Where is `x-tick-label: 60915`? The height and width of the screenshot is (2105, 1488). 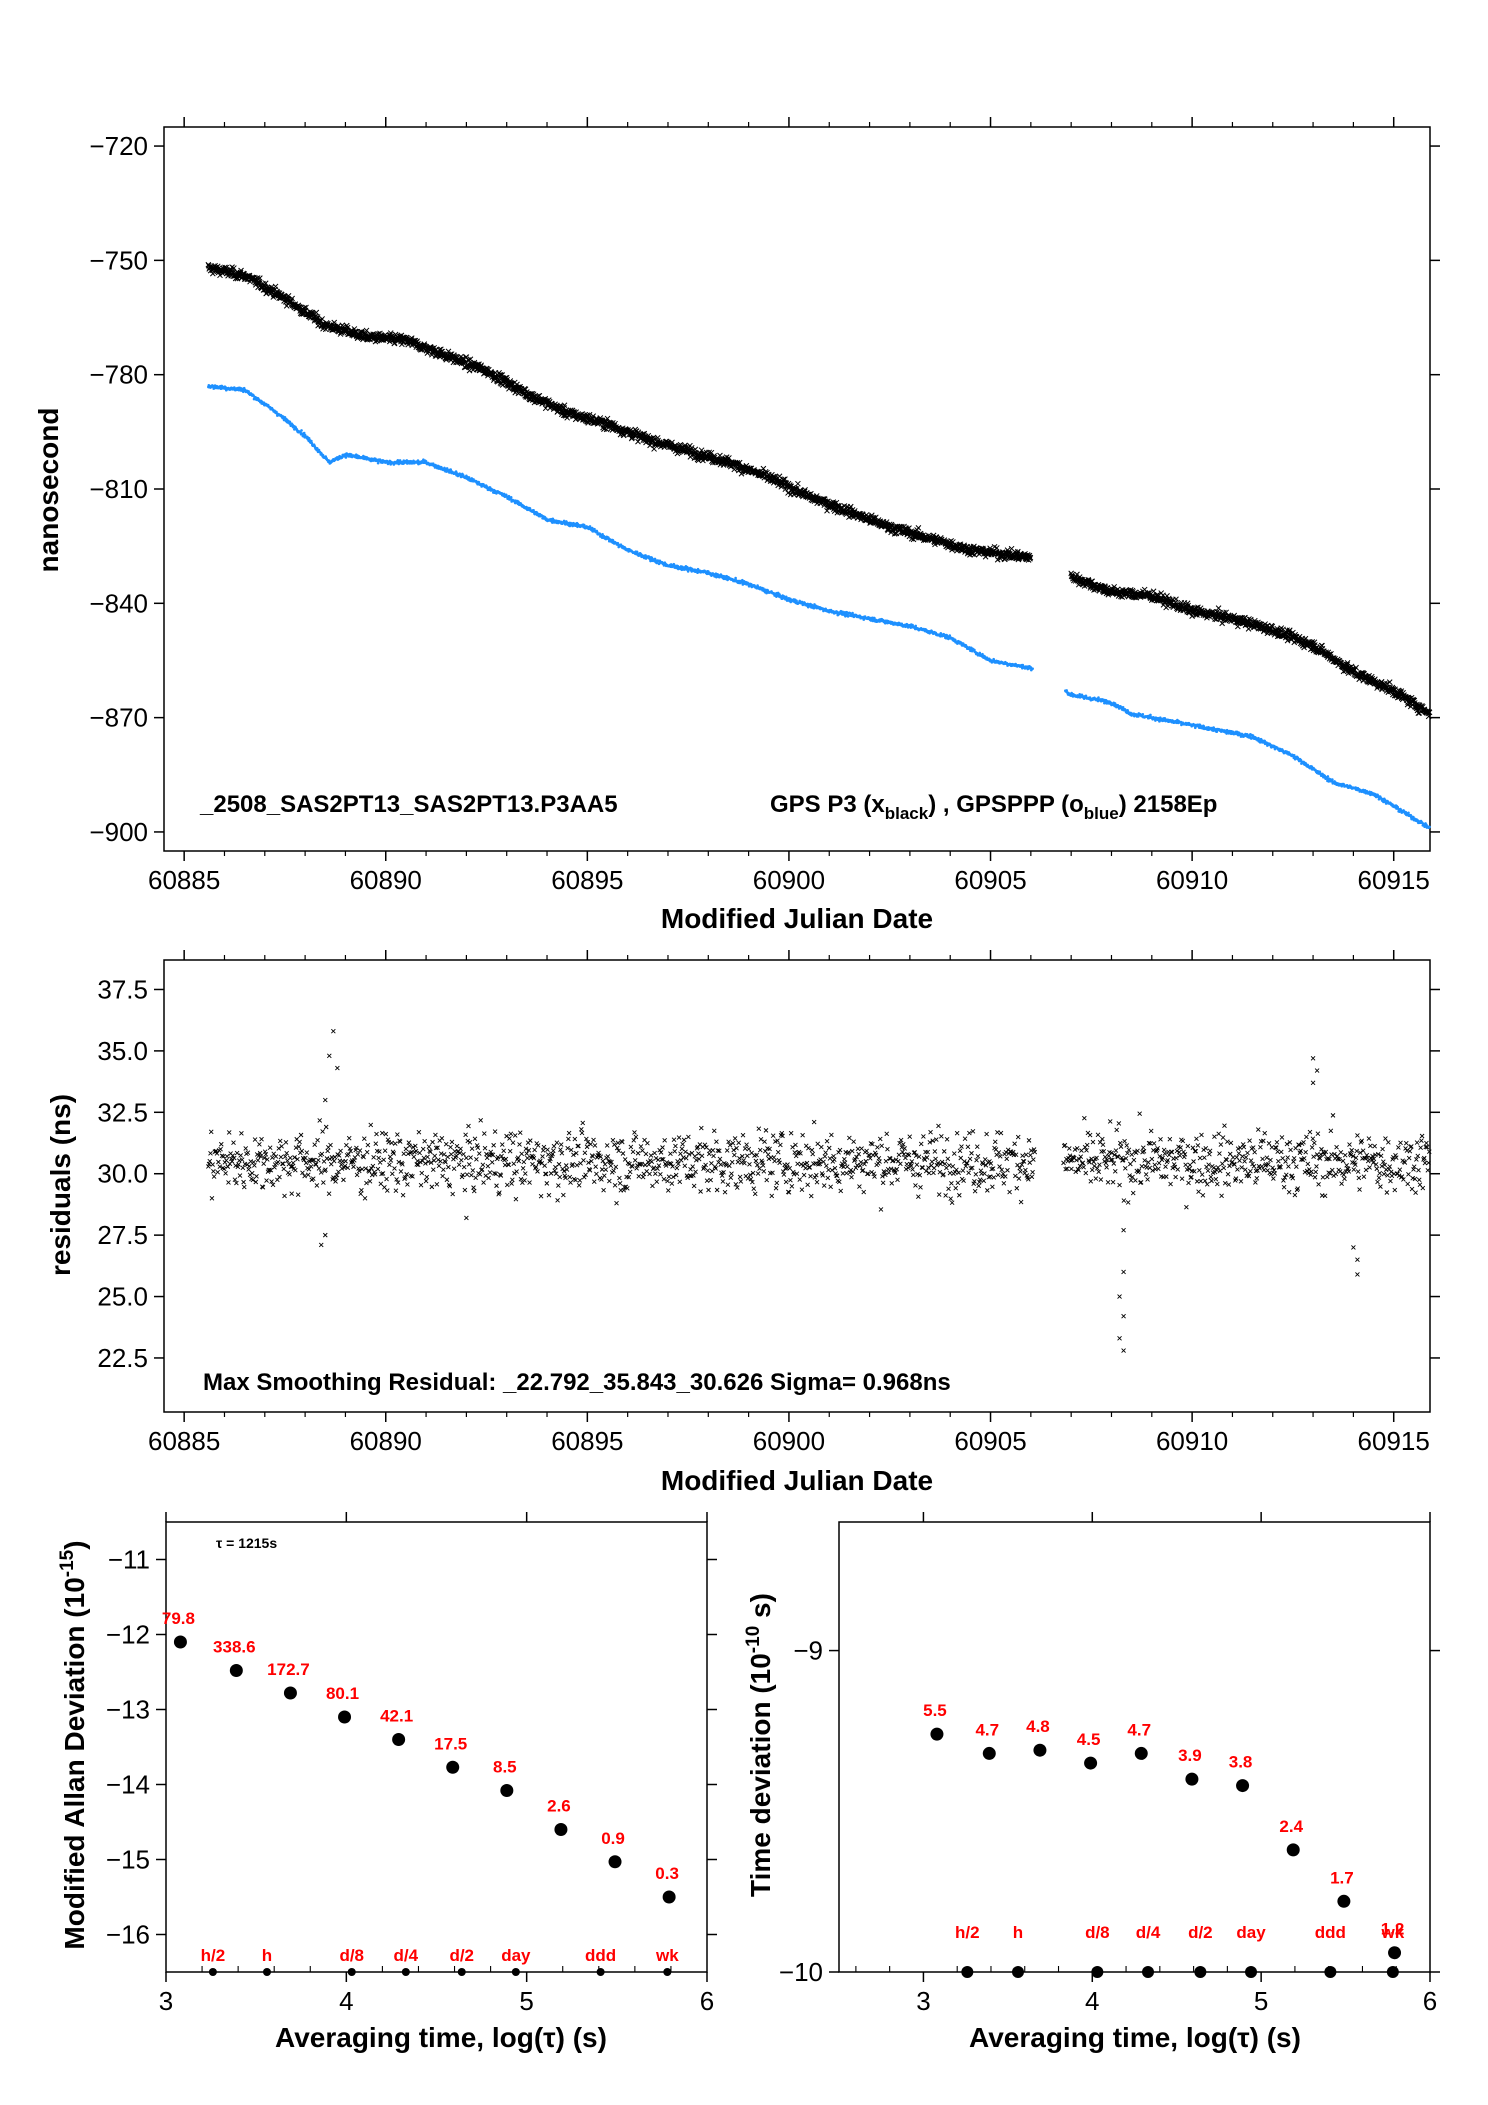 x-tick-label: 60915 is located at coordinates (1394, 880).